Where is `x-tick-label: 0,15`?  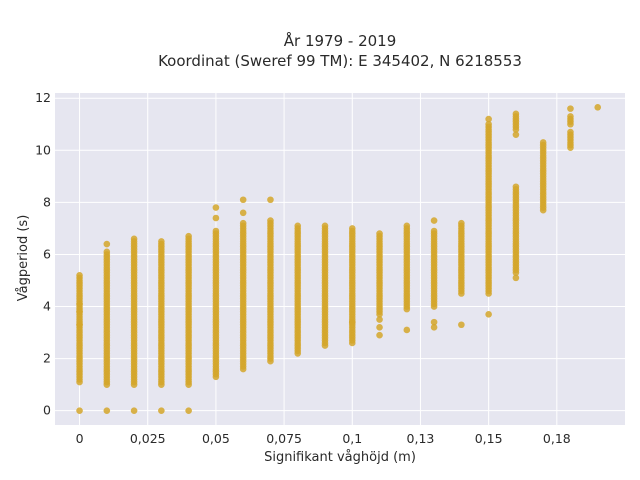 x-tick-label: 0,15 is located at coordinates (489, 438).